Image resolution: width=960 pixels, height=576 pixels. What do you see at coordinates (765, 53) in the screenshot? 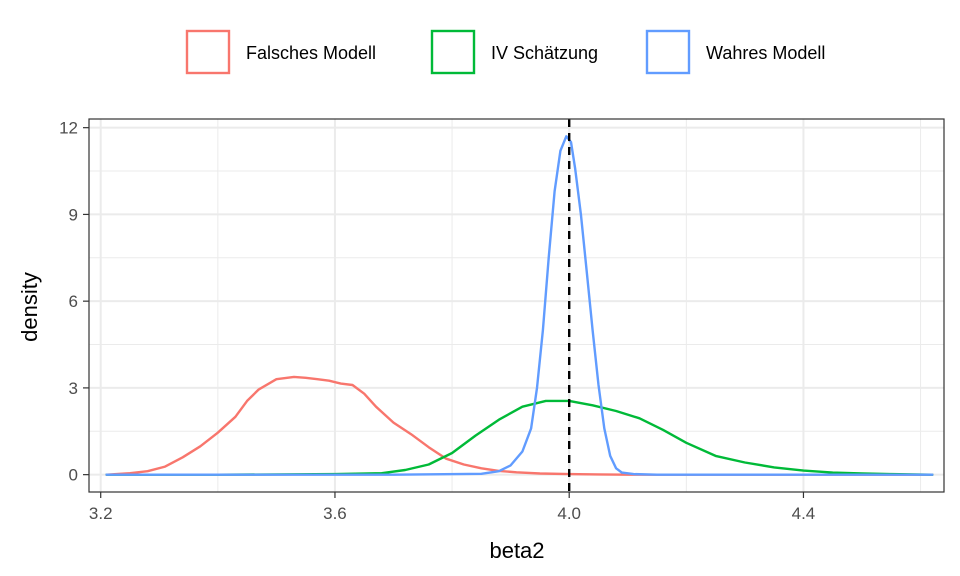
I see `legend-label: Wahres Modell` at bounding box center [765, 53].